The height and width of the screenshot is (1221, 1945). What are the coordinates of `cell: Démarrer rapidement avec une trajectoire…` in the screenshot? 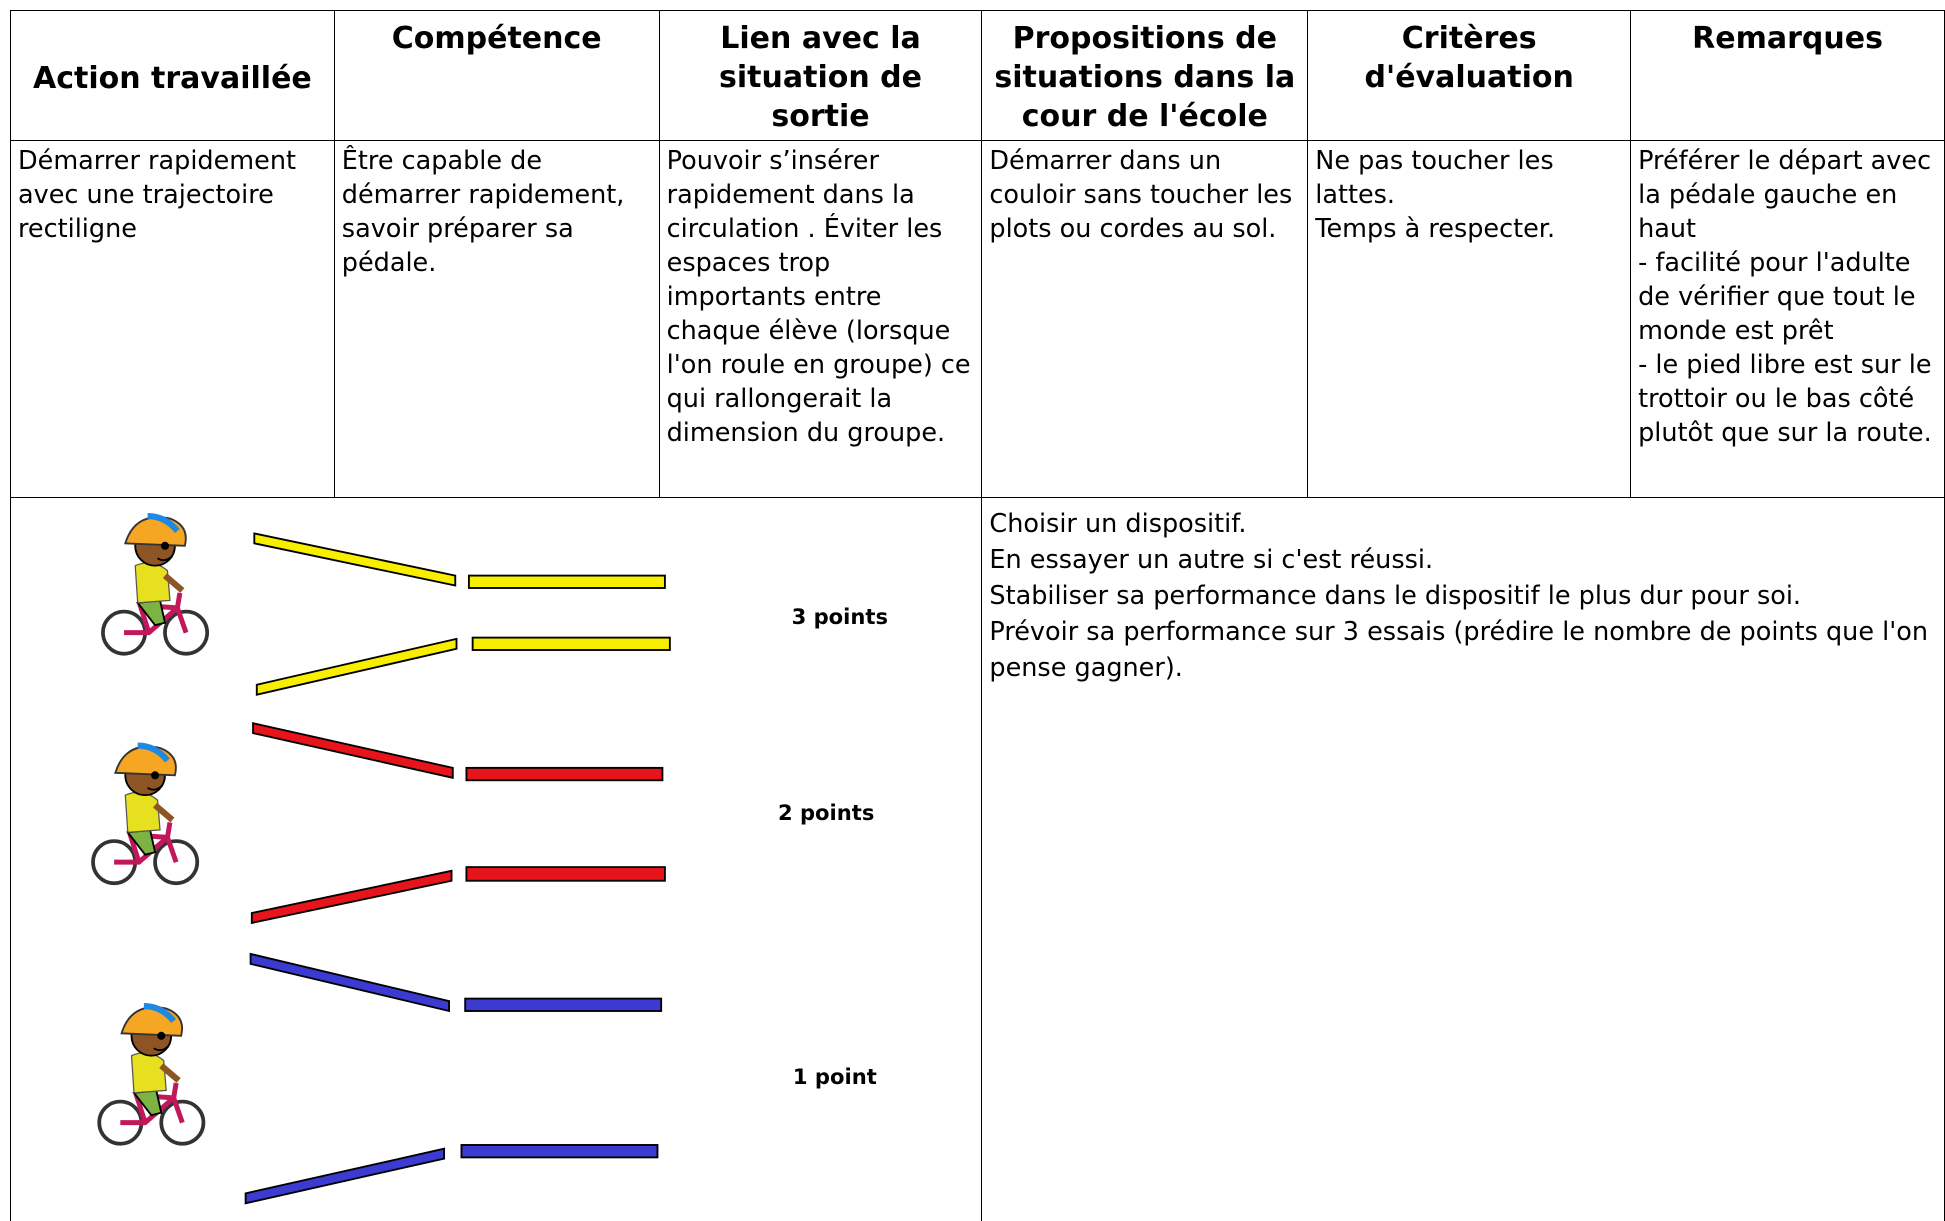 It's located at (173, 319).